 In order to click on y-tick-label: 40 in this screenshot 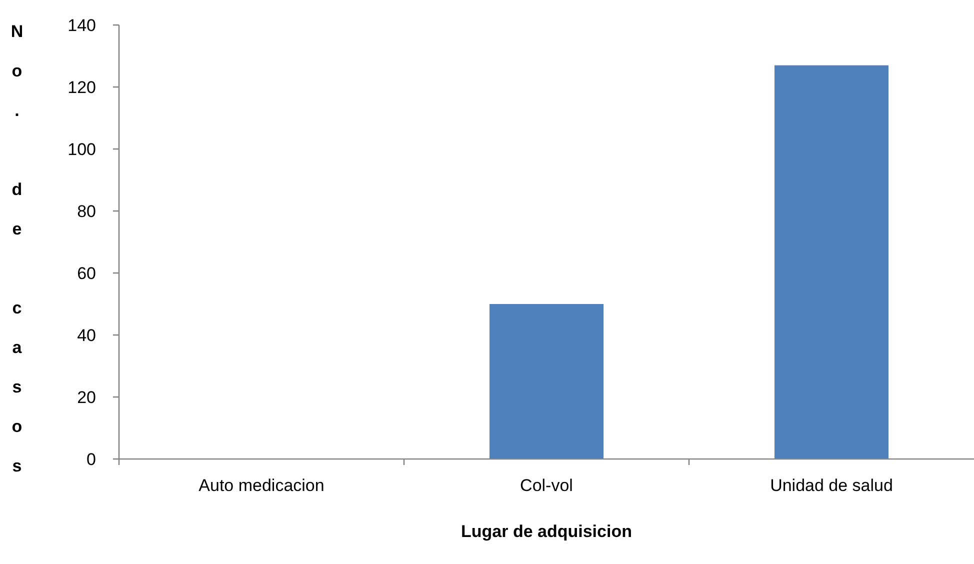, I will do `click(86, 335)`.